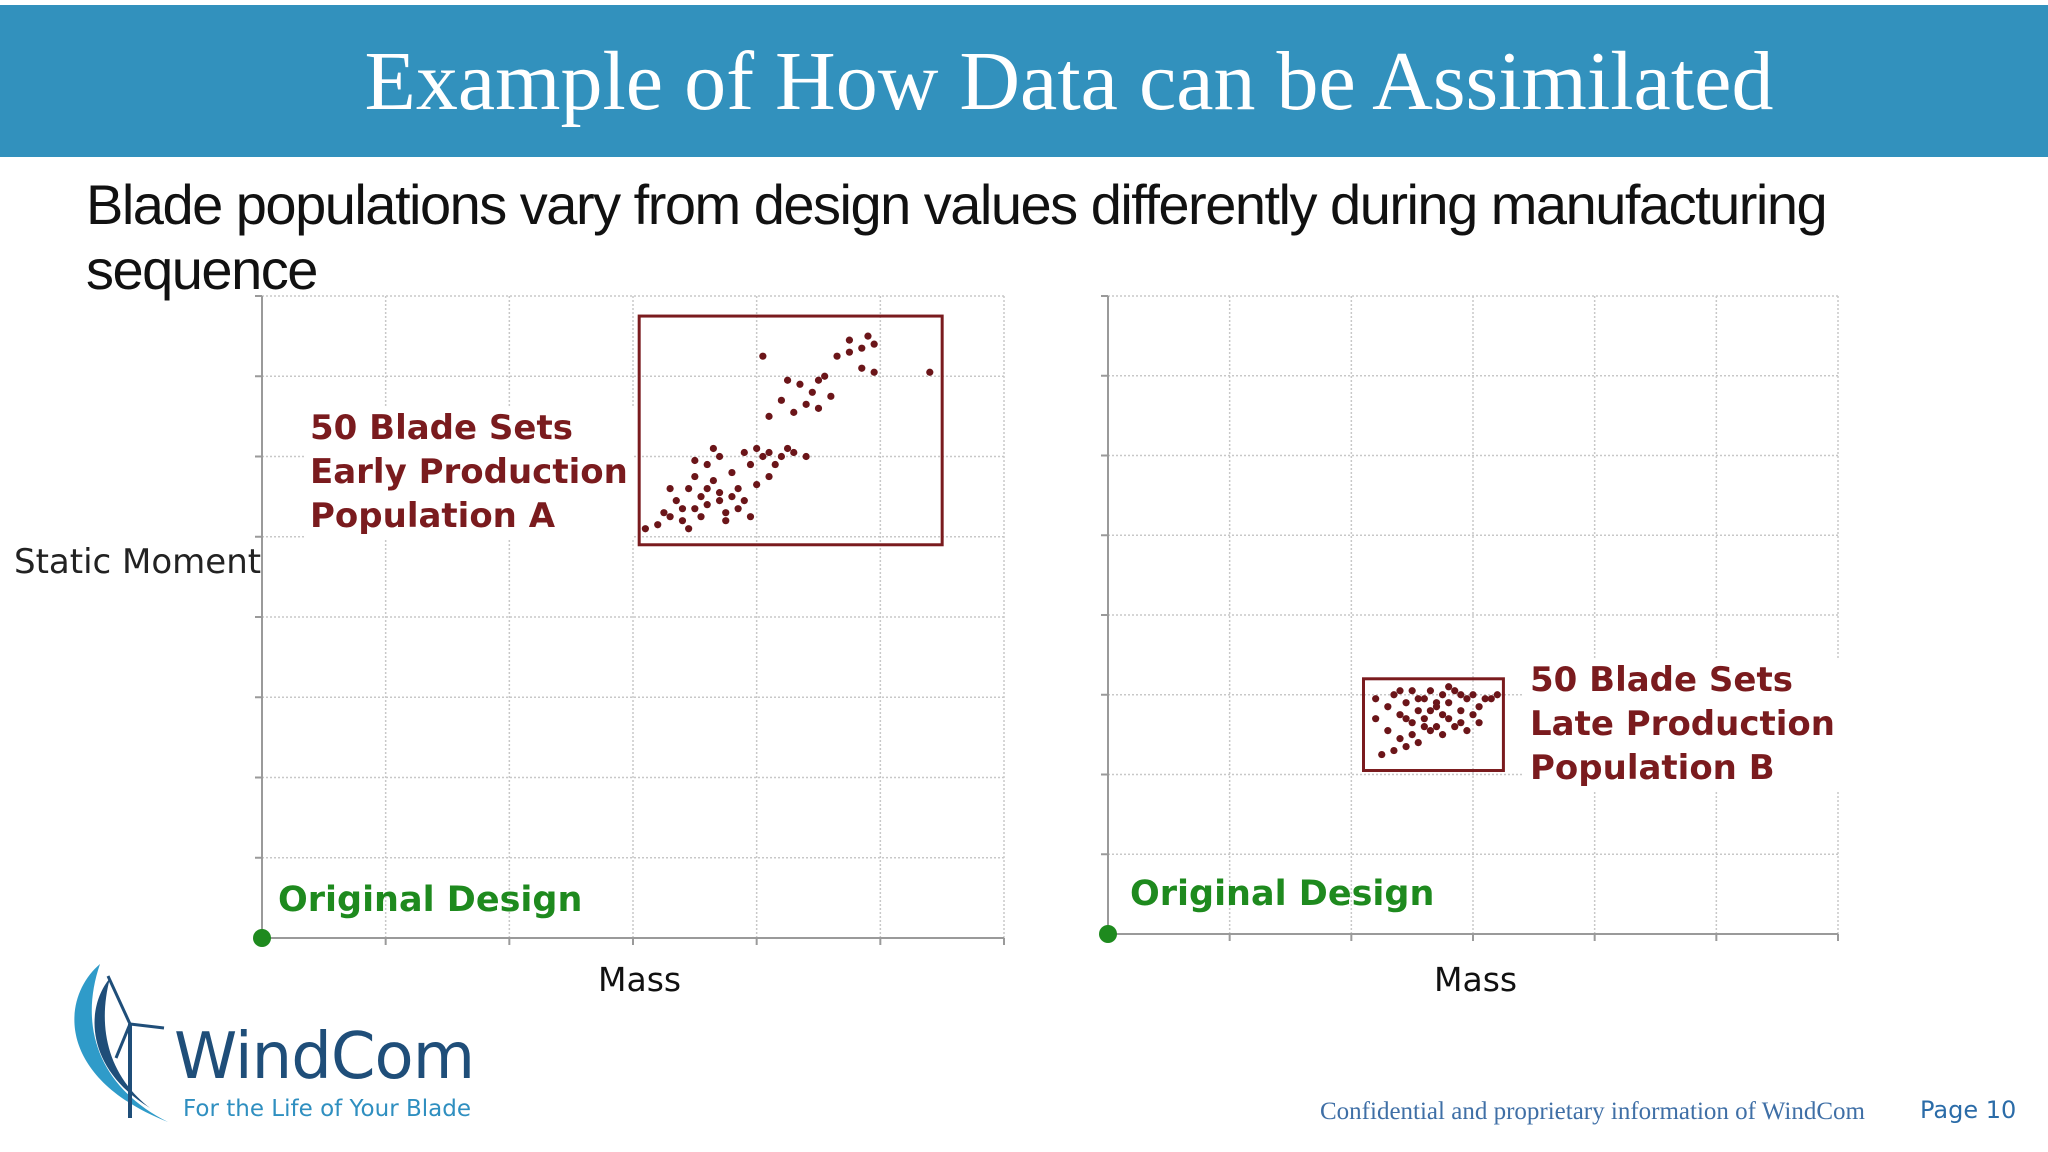  What do you see at coordinates (640, 979) in the screenshot?
I see `x-axis-label-left: Mass` at bounding box center [640, 979].